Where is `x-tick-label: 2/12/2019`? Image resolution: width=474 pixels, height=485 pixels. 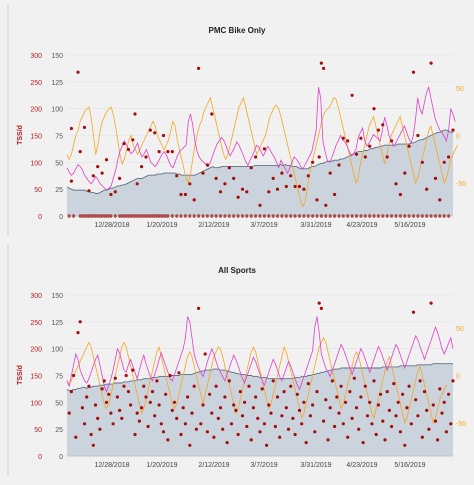 x-tick-label: 2/12/2019 is located at coordinates (213, 225).